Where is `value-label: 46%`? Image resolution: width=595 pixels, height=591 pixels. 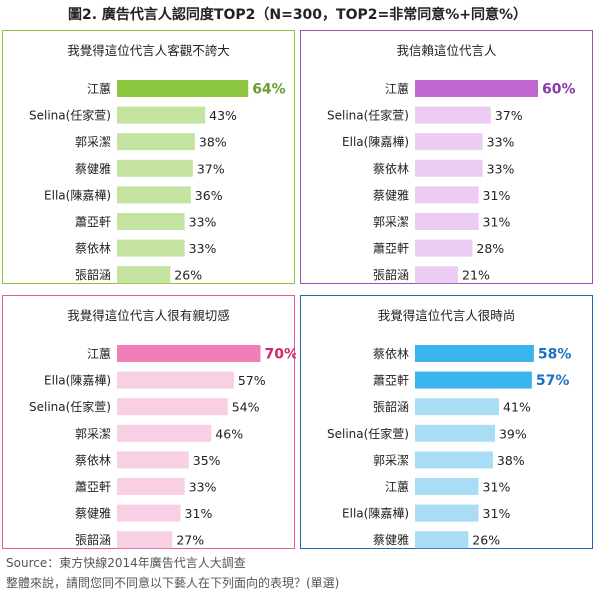 value-label: 46% is located at coordinates (229, 433).